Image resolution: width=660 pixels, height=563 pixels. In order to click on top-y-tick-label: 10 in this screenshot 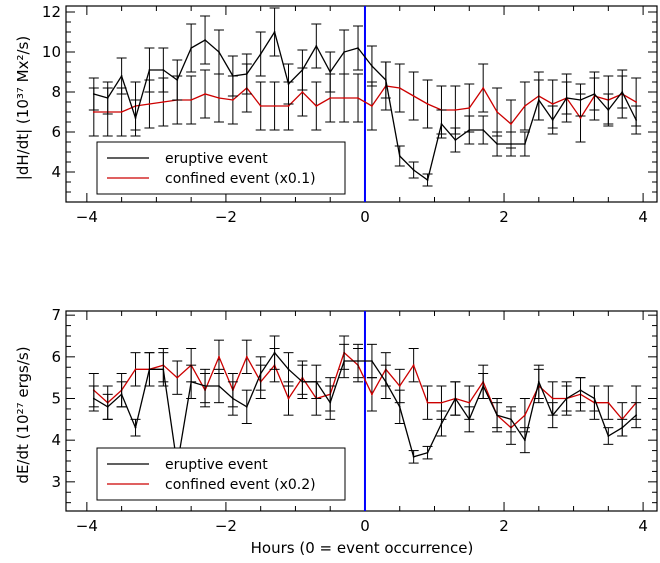, I will do `click(51, 52)`.